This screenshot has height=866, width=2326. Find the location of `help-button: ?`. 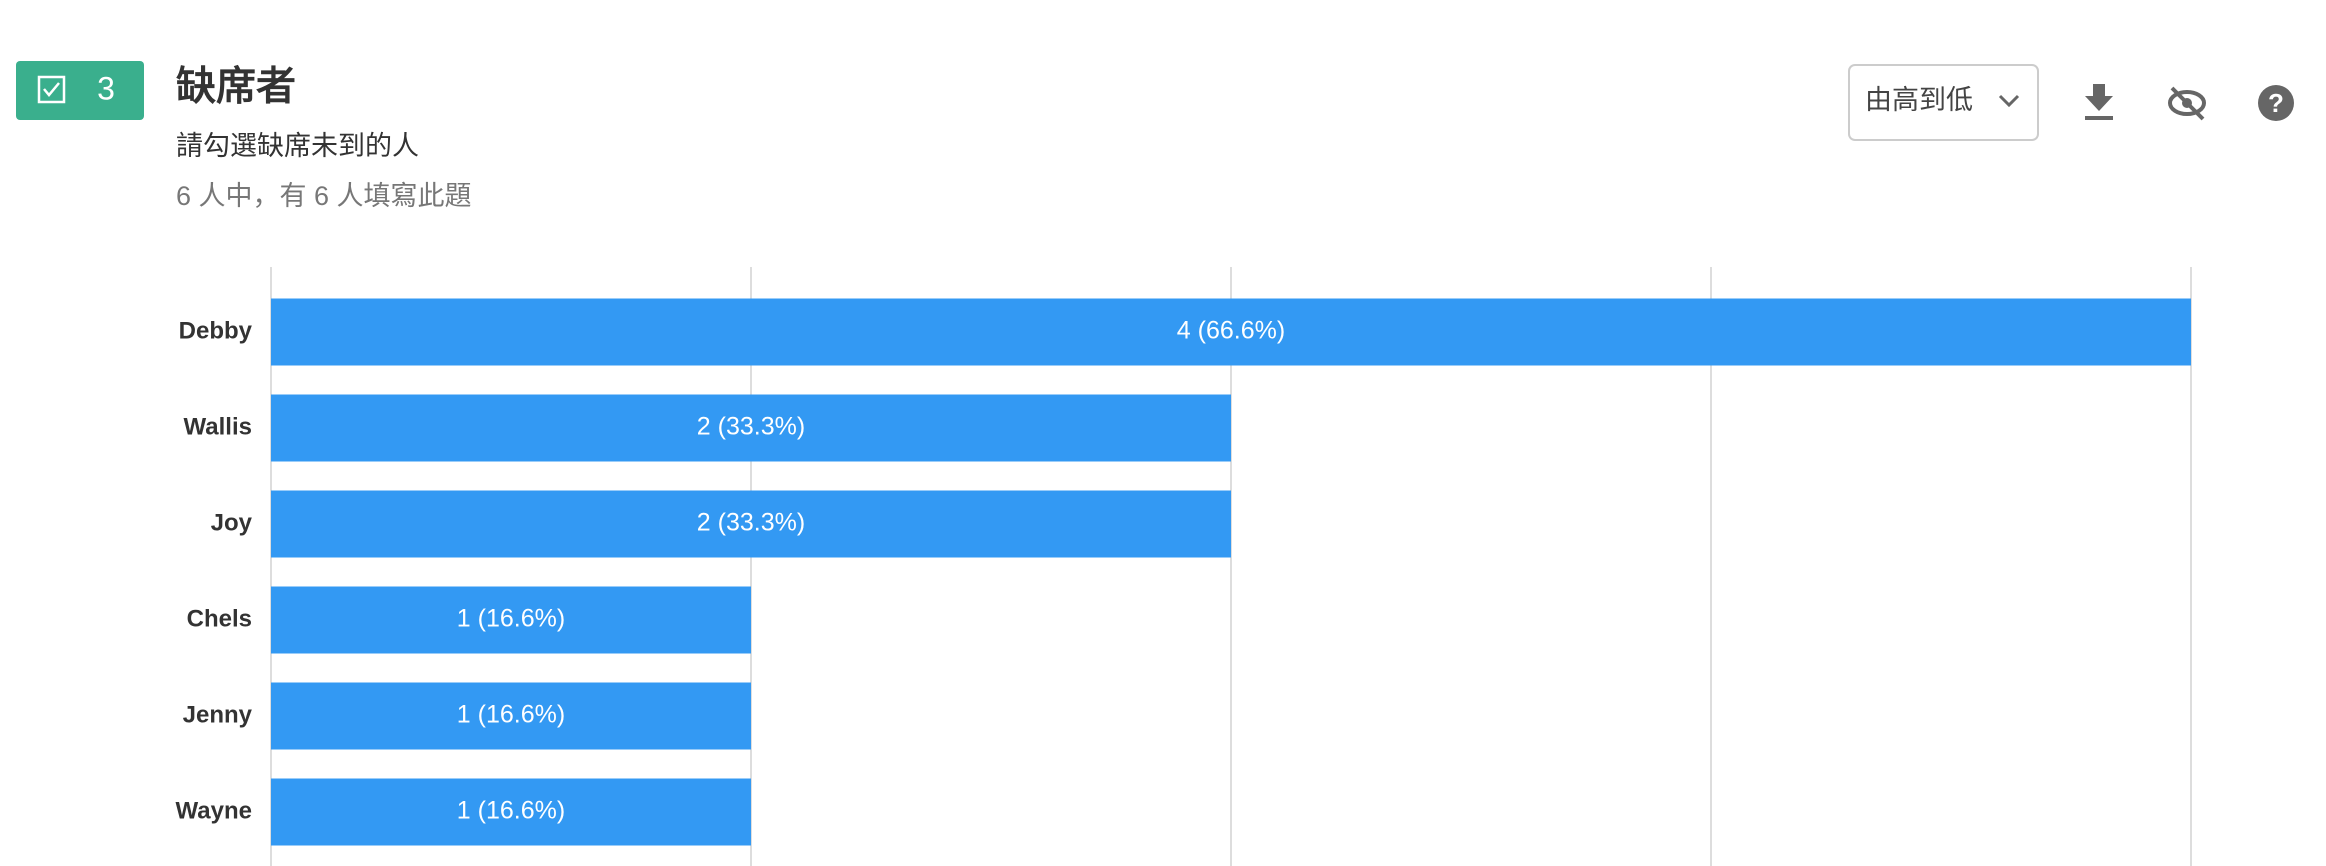

help-button: ? is located at coordinates (2276, 103).